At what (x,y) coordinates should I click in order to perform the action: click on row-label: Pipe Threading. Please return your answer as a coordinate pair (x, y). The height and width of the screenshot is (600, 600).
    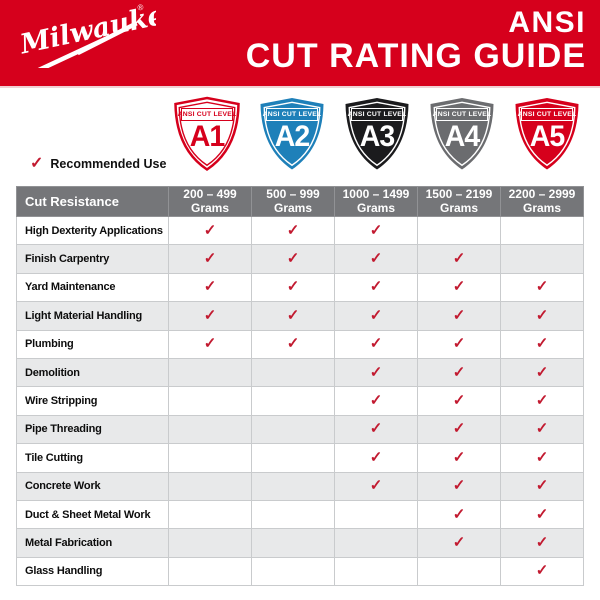
    Looking at the image, I should click on (92, 429).